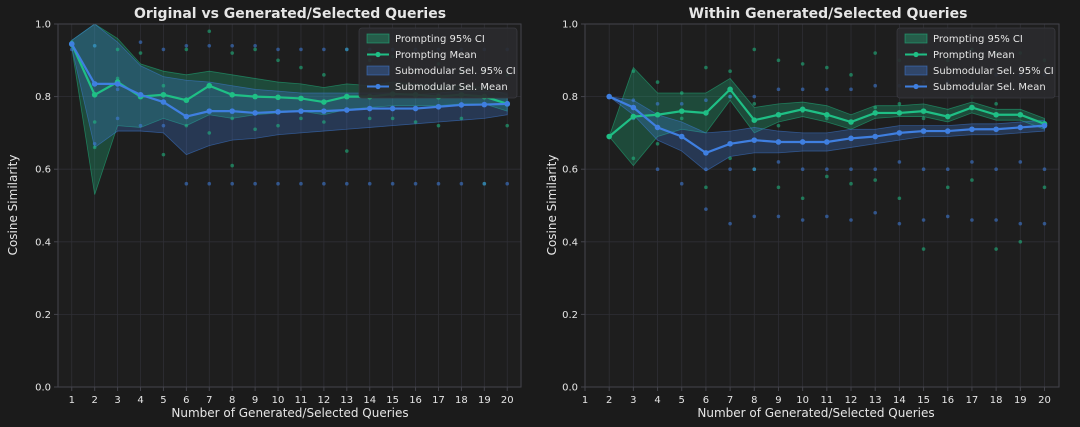  What do you see at coordinates (657, 400) in the screenshot?
I see `x-tick-label: 4` at bounding box center [657, 400].